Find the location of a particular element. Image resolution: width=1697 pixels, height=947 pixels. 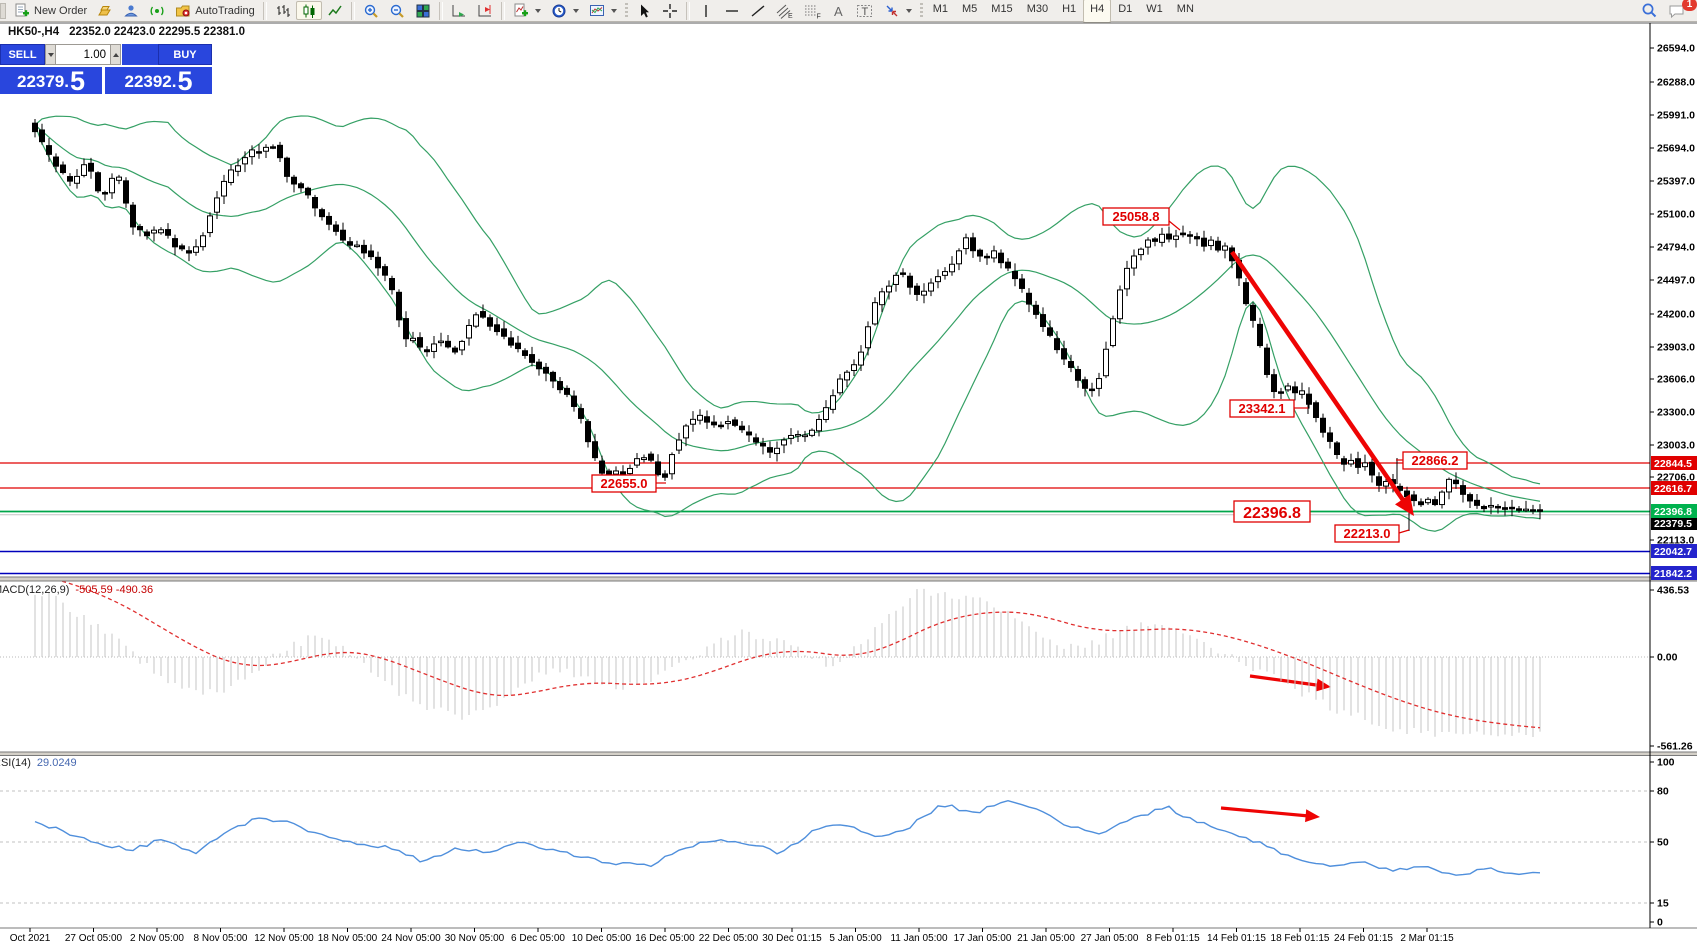

periods-button is located at coordinates (565, 10).